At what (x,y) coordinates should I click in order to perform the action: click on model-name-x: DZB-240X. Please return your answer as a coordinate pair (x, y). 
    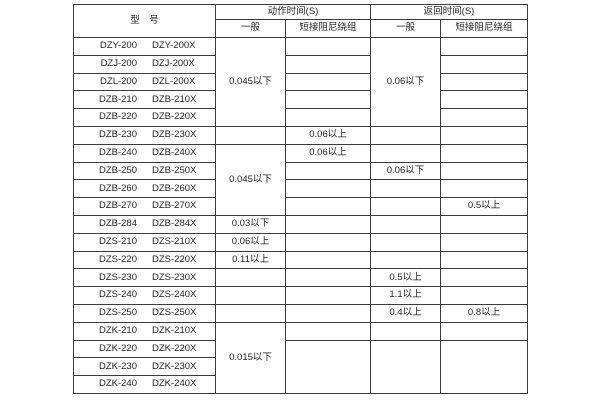
    Looking at the image, I should click on (174, 152).